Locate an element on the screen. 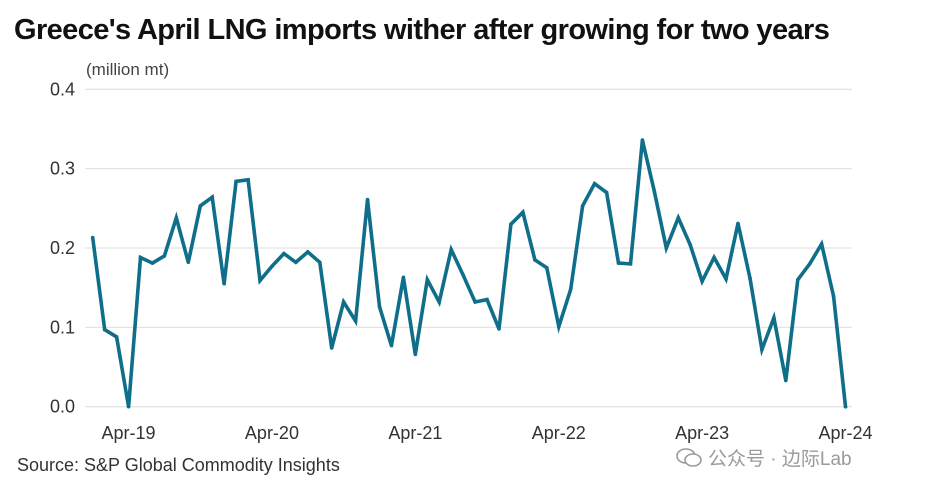  watermark: 公众号 · 边际Lab is located at coordinates (764, 457).